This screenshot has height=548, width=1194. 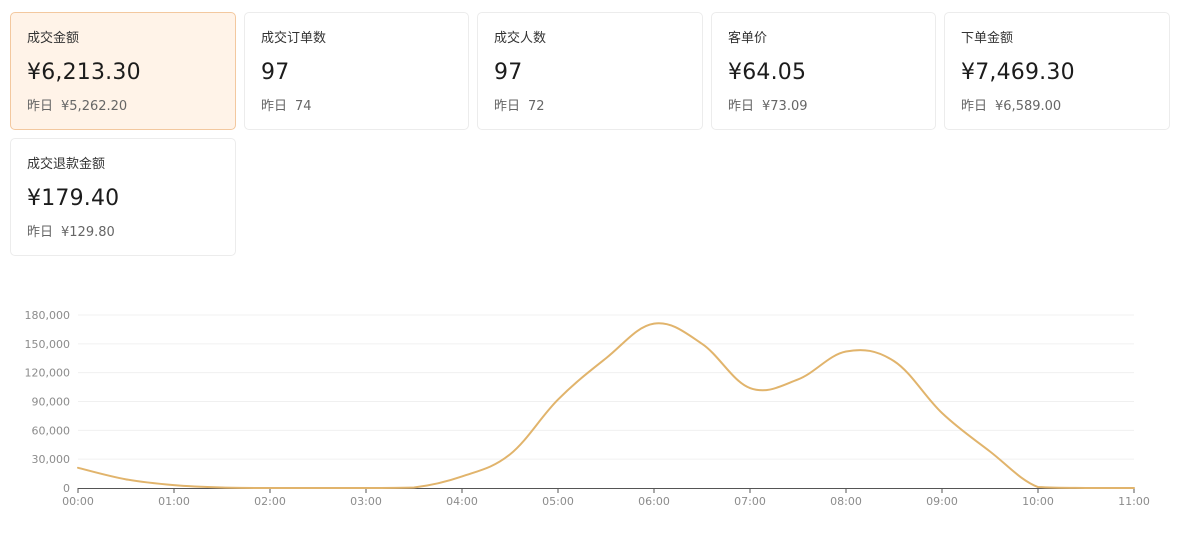 I want to click on y-tick-label: 60,000, so click(x=51, y=430).